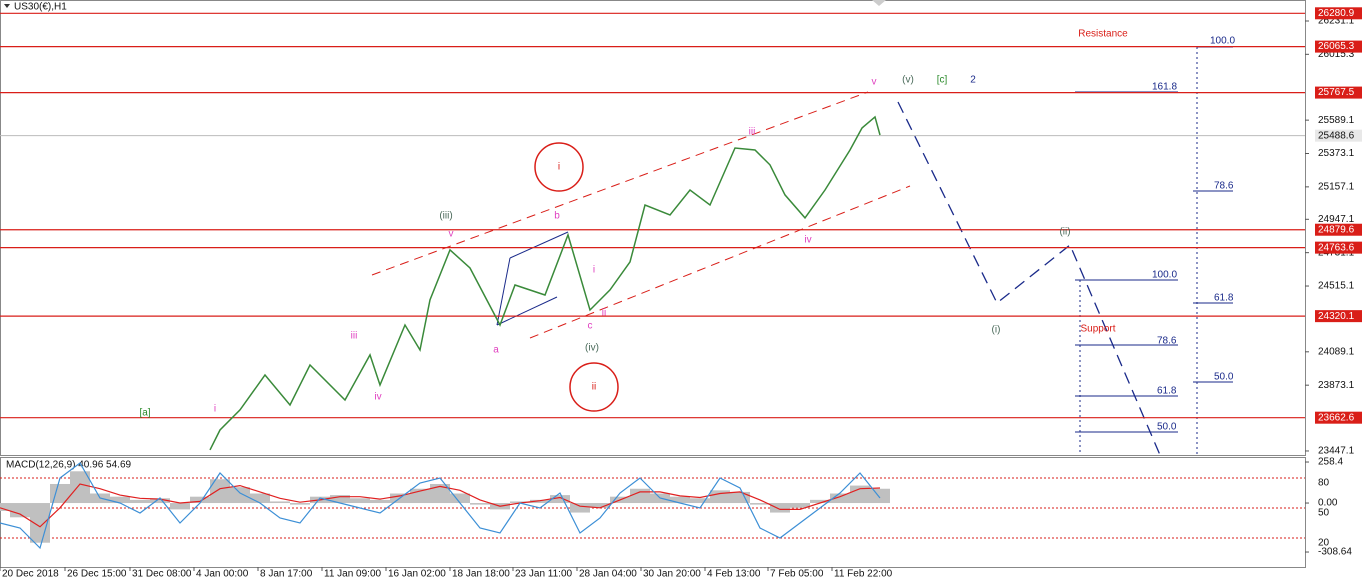 The image size is (1362, 580). I want to click on level-label: 24879.6, so click(1336, 229).